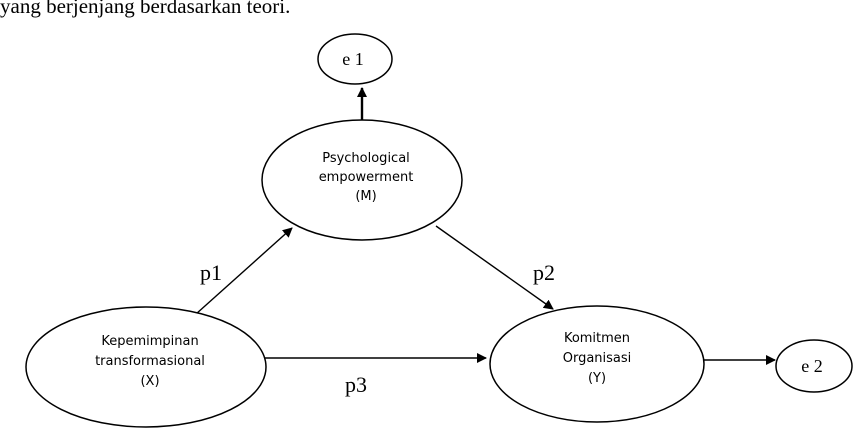  I want to click on mediator-line2: empowerment, so click(366, 177).